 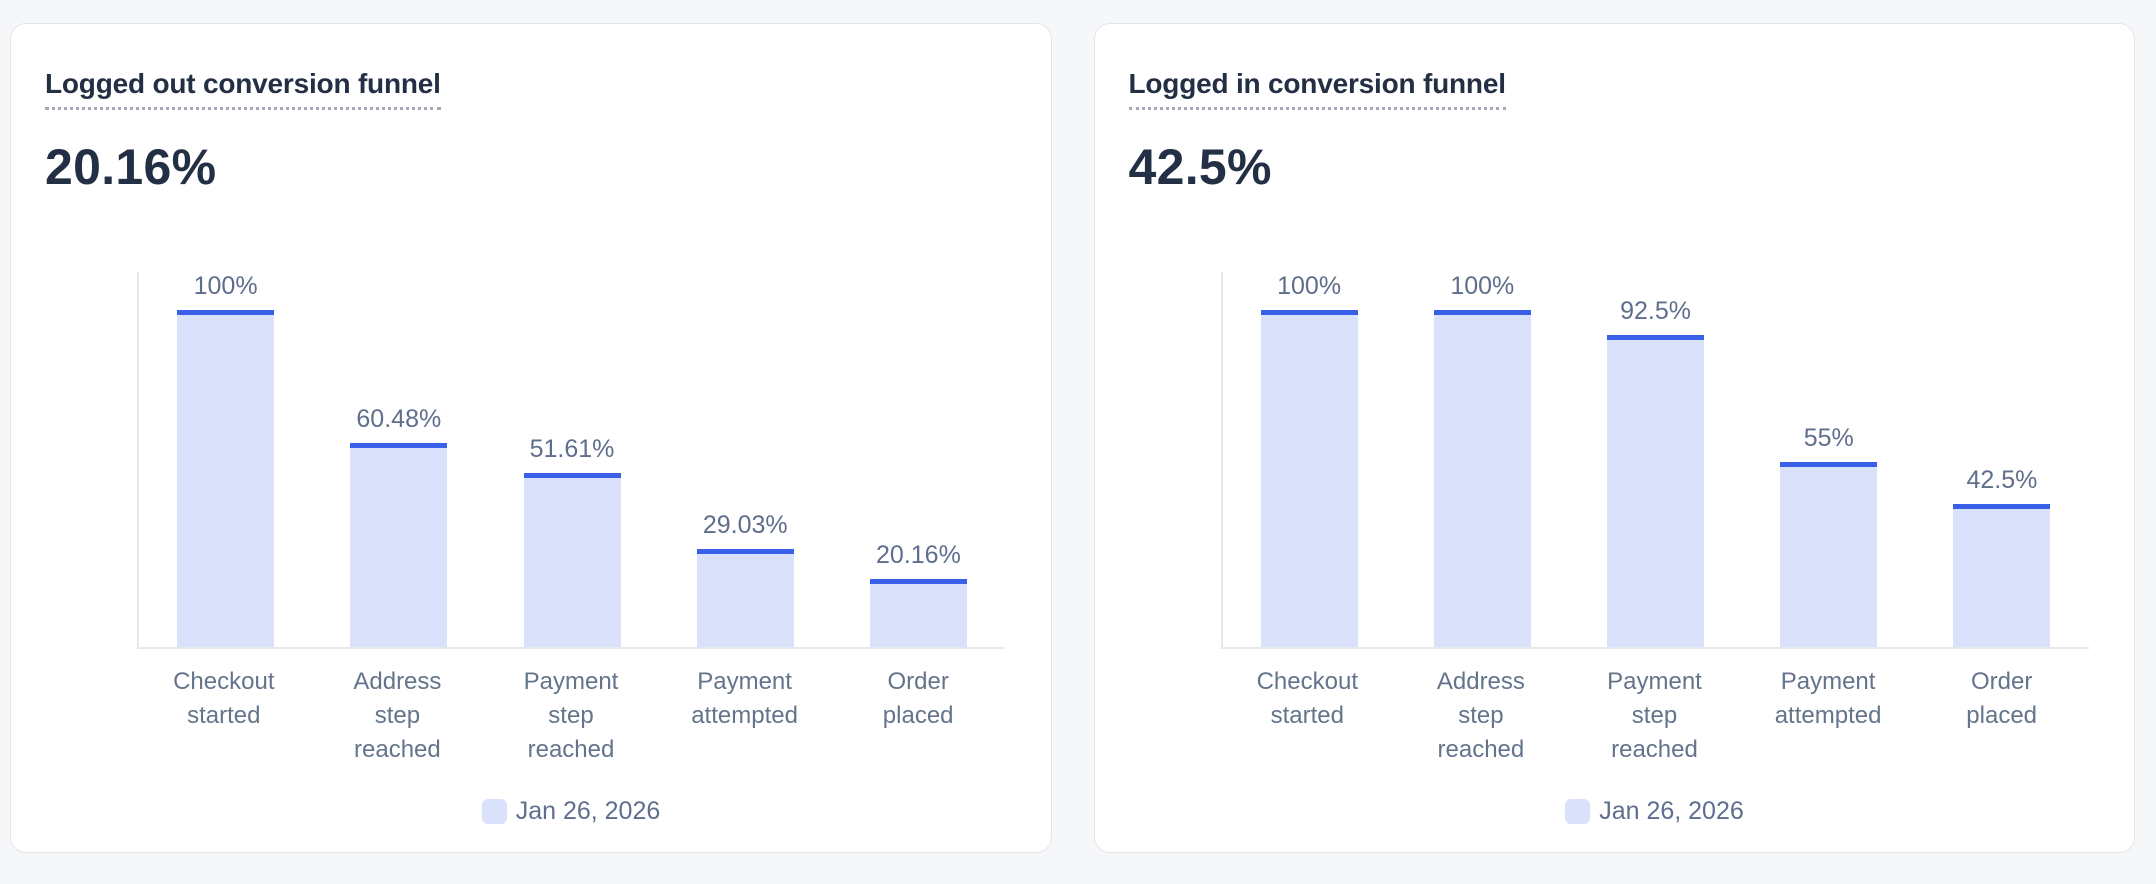 I want to click on bar-value-label: 60.48%, so click(x=399, y=419).